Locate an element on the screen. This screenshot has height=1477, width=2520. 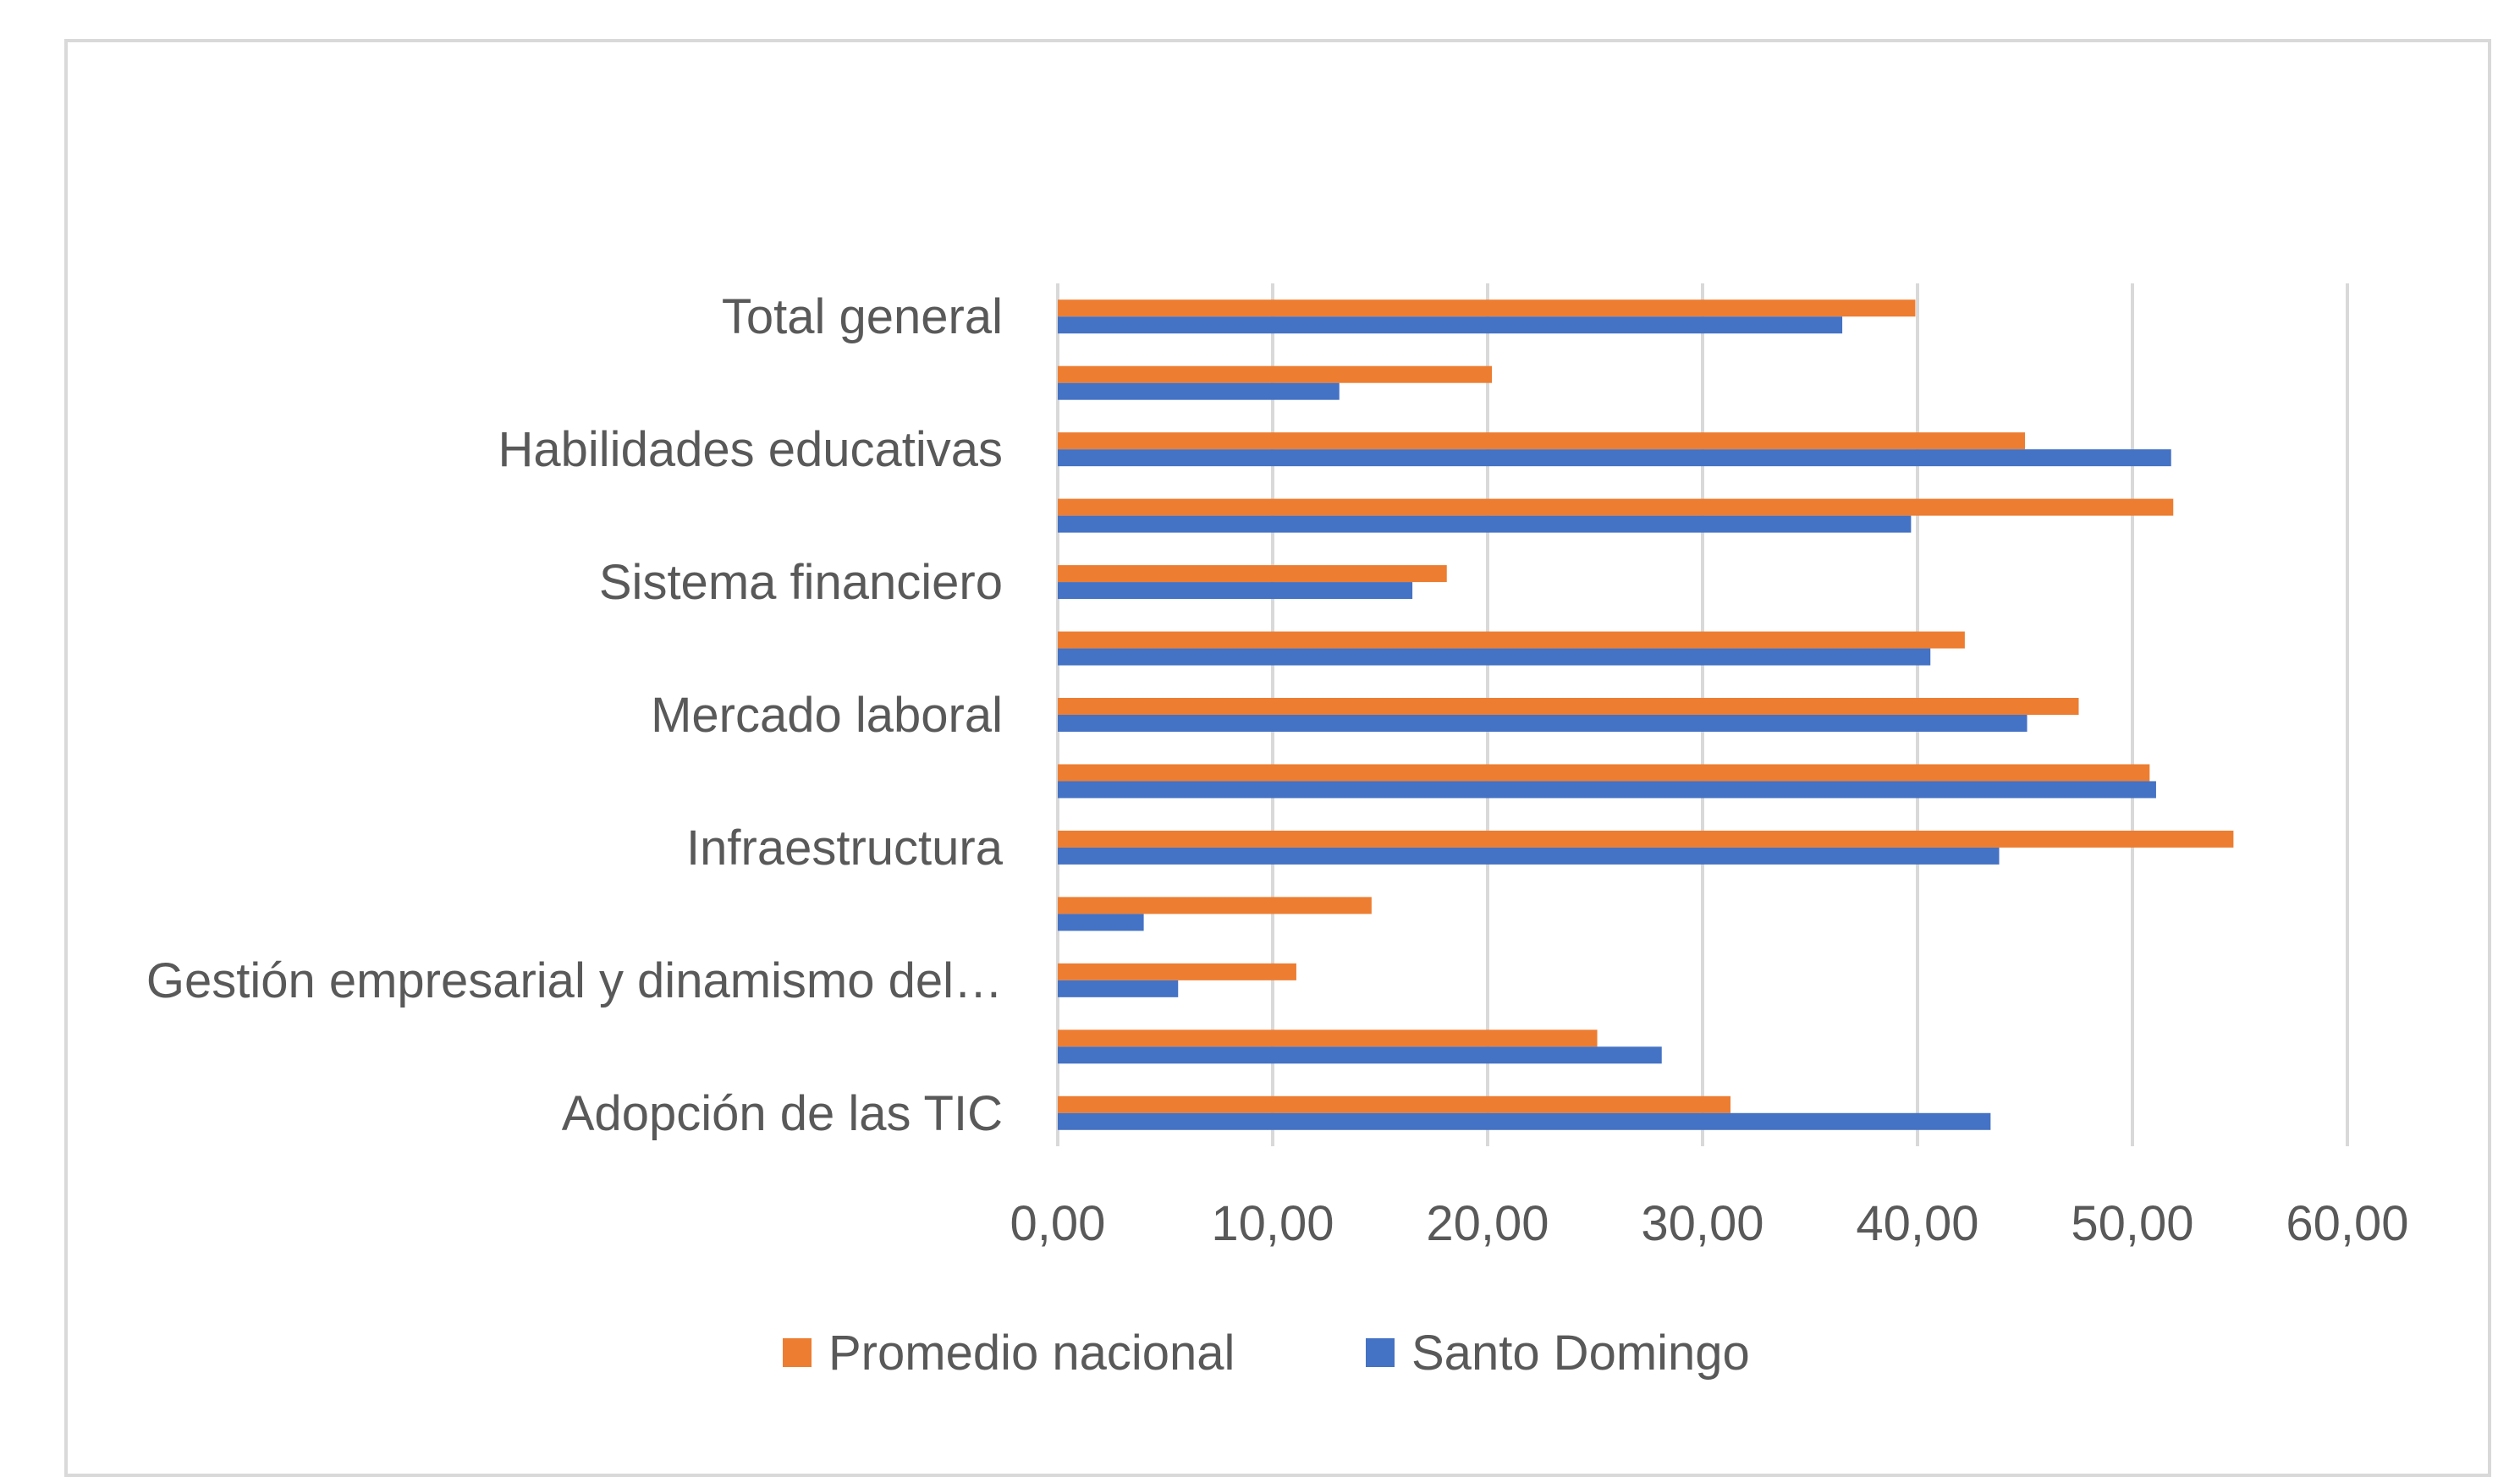
x-tick-label-3: 30,00 is located at coordinates (1702, 1223).